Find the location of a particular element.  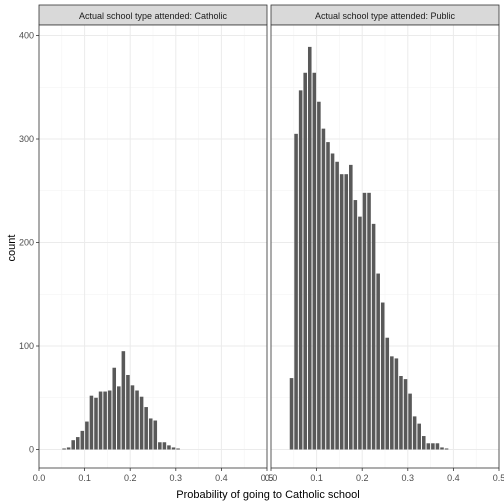

y-axis-title: count is located at coordinates (12, 248).